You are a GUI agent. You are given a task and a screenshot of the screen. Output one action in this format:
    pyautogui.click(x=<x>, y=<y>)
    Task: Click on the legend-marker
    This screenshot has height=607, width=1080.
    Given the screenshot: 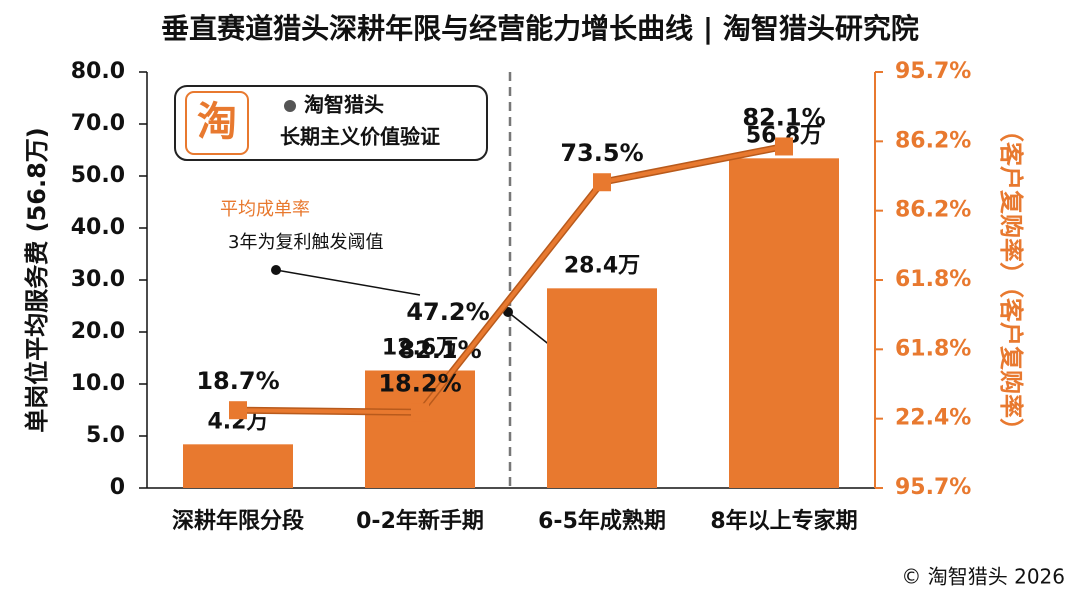 What is the action you would take?
    pyautogui.click(x=290, y=106)
    